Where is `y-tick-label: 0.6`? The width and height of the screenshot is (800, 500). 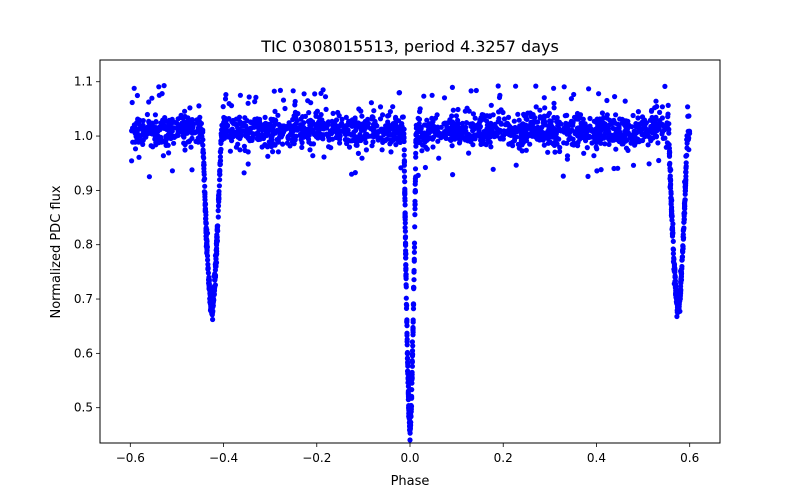
y-tick-label: 0.6 is located at coordinates (83, 353).